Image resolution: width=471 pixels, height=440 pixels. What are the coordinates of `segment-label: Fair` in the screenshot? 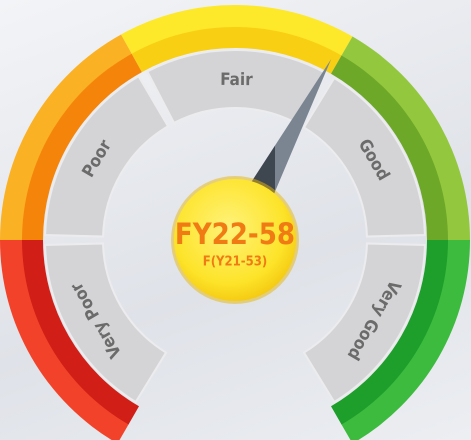 It's located at (236, 80).